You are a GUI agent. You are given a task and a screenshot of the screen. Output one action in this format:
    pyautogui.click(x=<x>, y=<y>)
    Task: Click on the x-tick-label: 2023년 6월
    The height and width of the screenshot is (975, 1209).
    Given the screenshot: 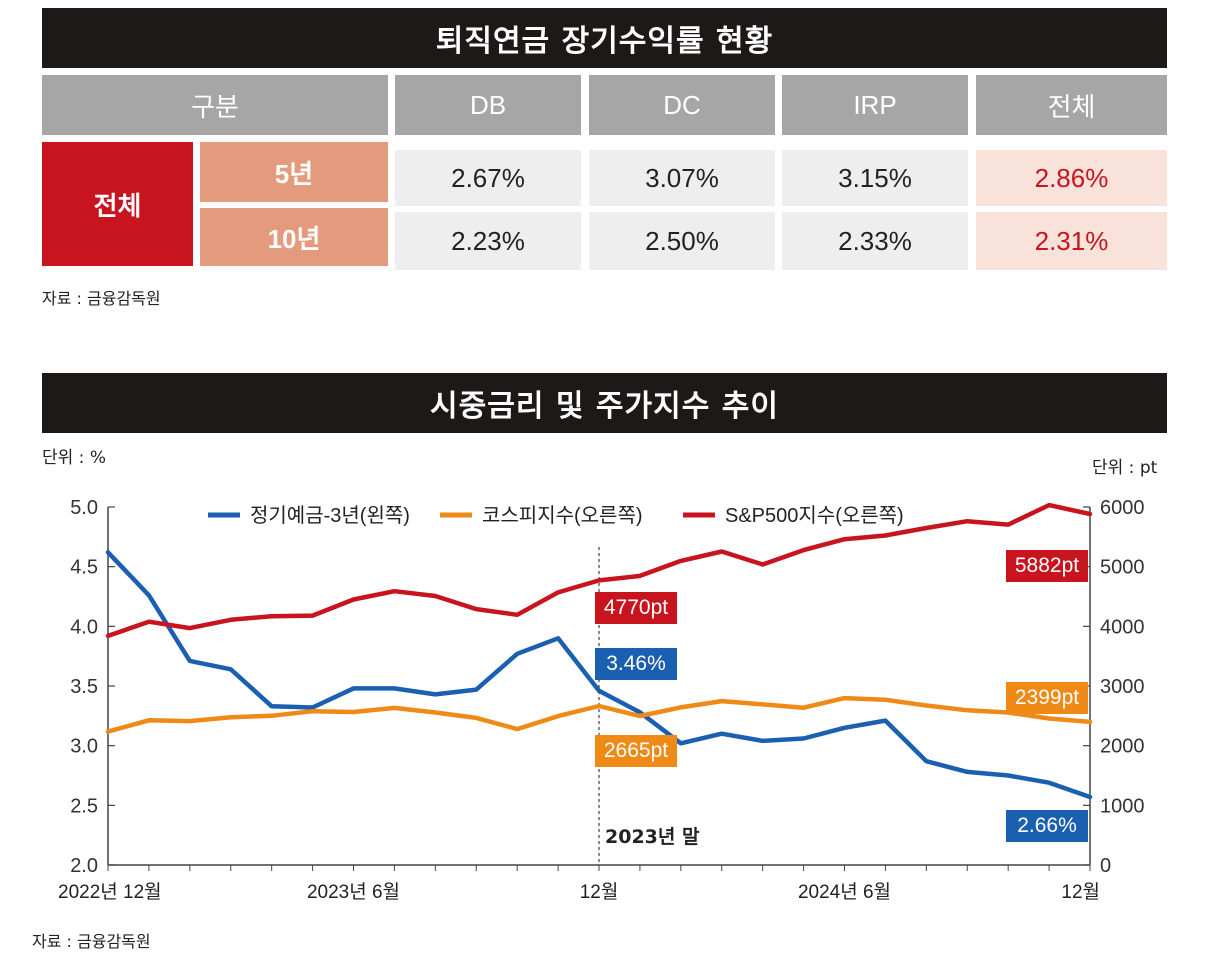 What is the action you would take?
    pyautogui.click(x=353, y=892)
    